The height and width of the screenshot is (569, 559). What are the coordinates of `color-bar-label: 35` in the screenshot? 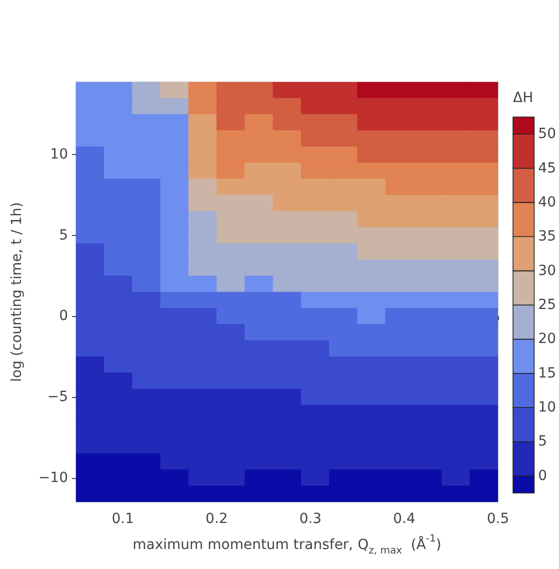 It's located at (547, 236).